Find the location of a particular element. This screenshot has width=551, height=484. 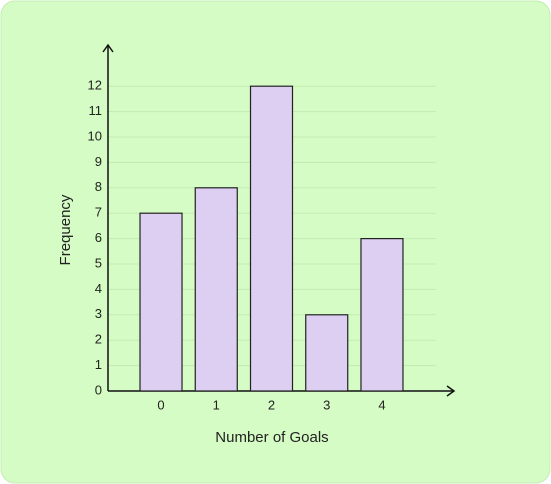

y-tick-label: 1 is located at coordinates (98, 364).